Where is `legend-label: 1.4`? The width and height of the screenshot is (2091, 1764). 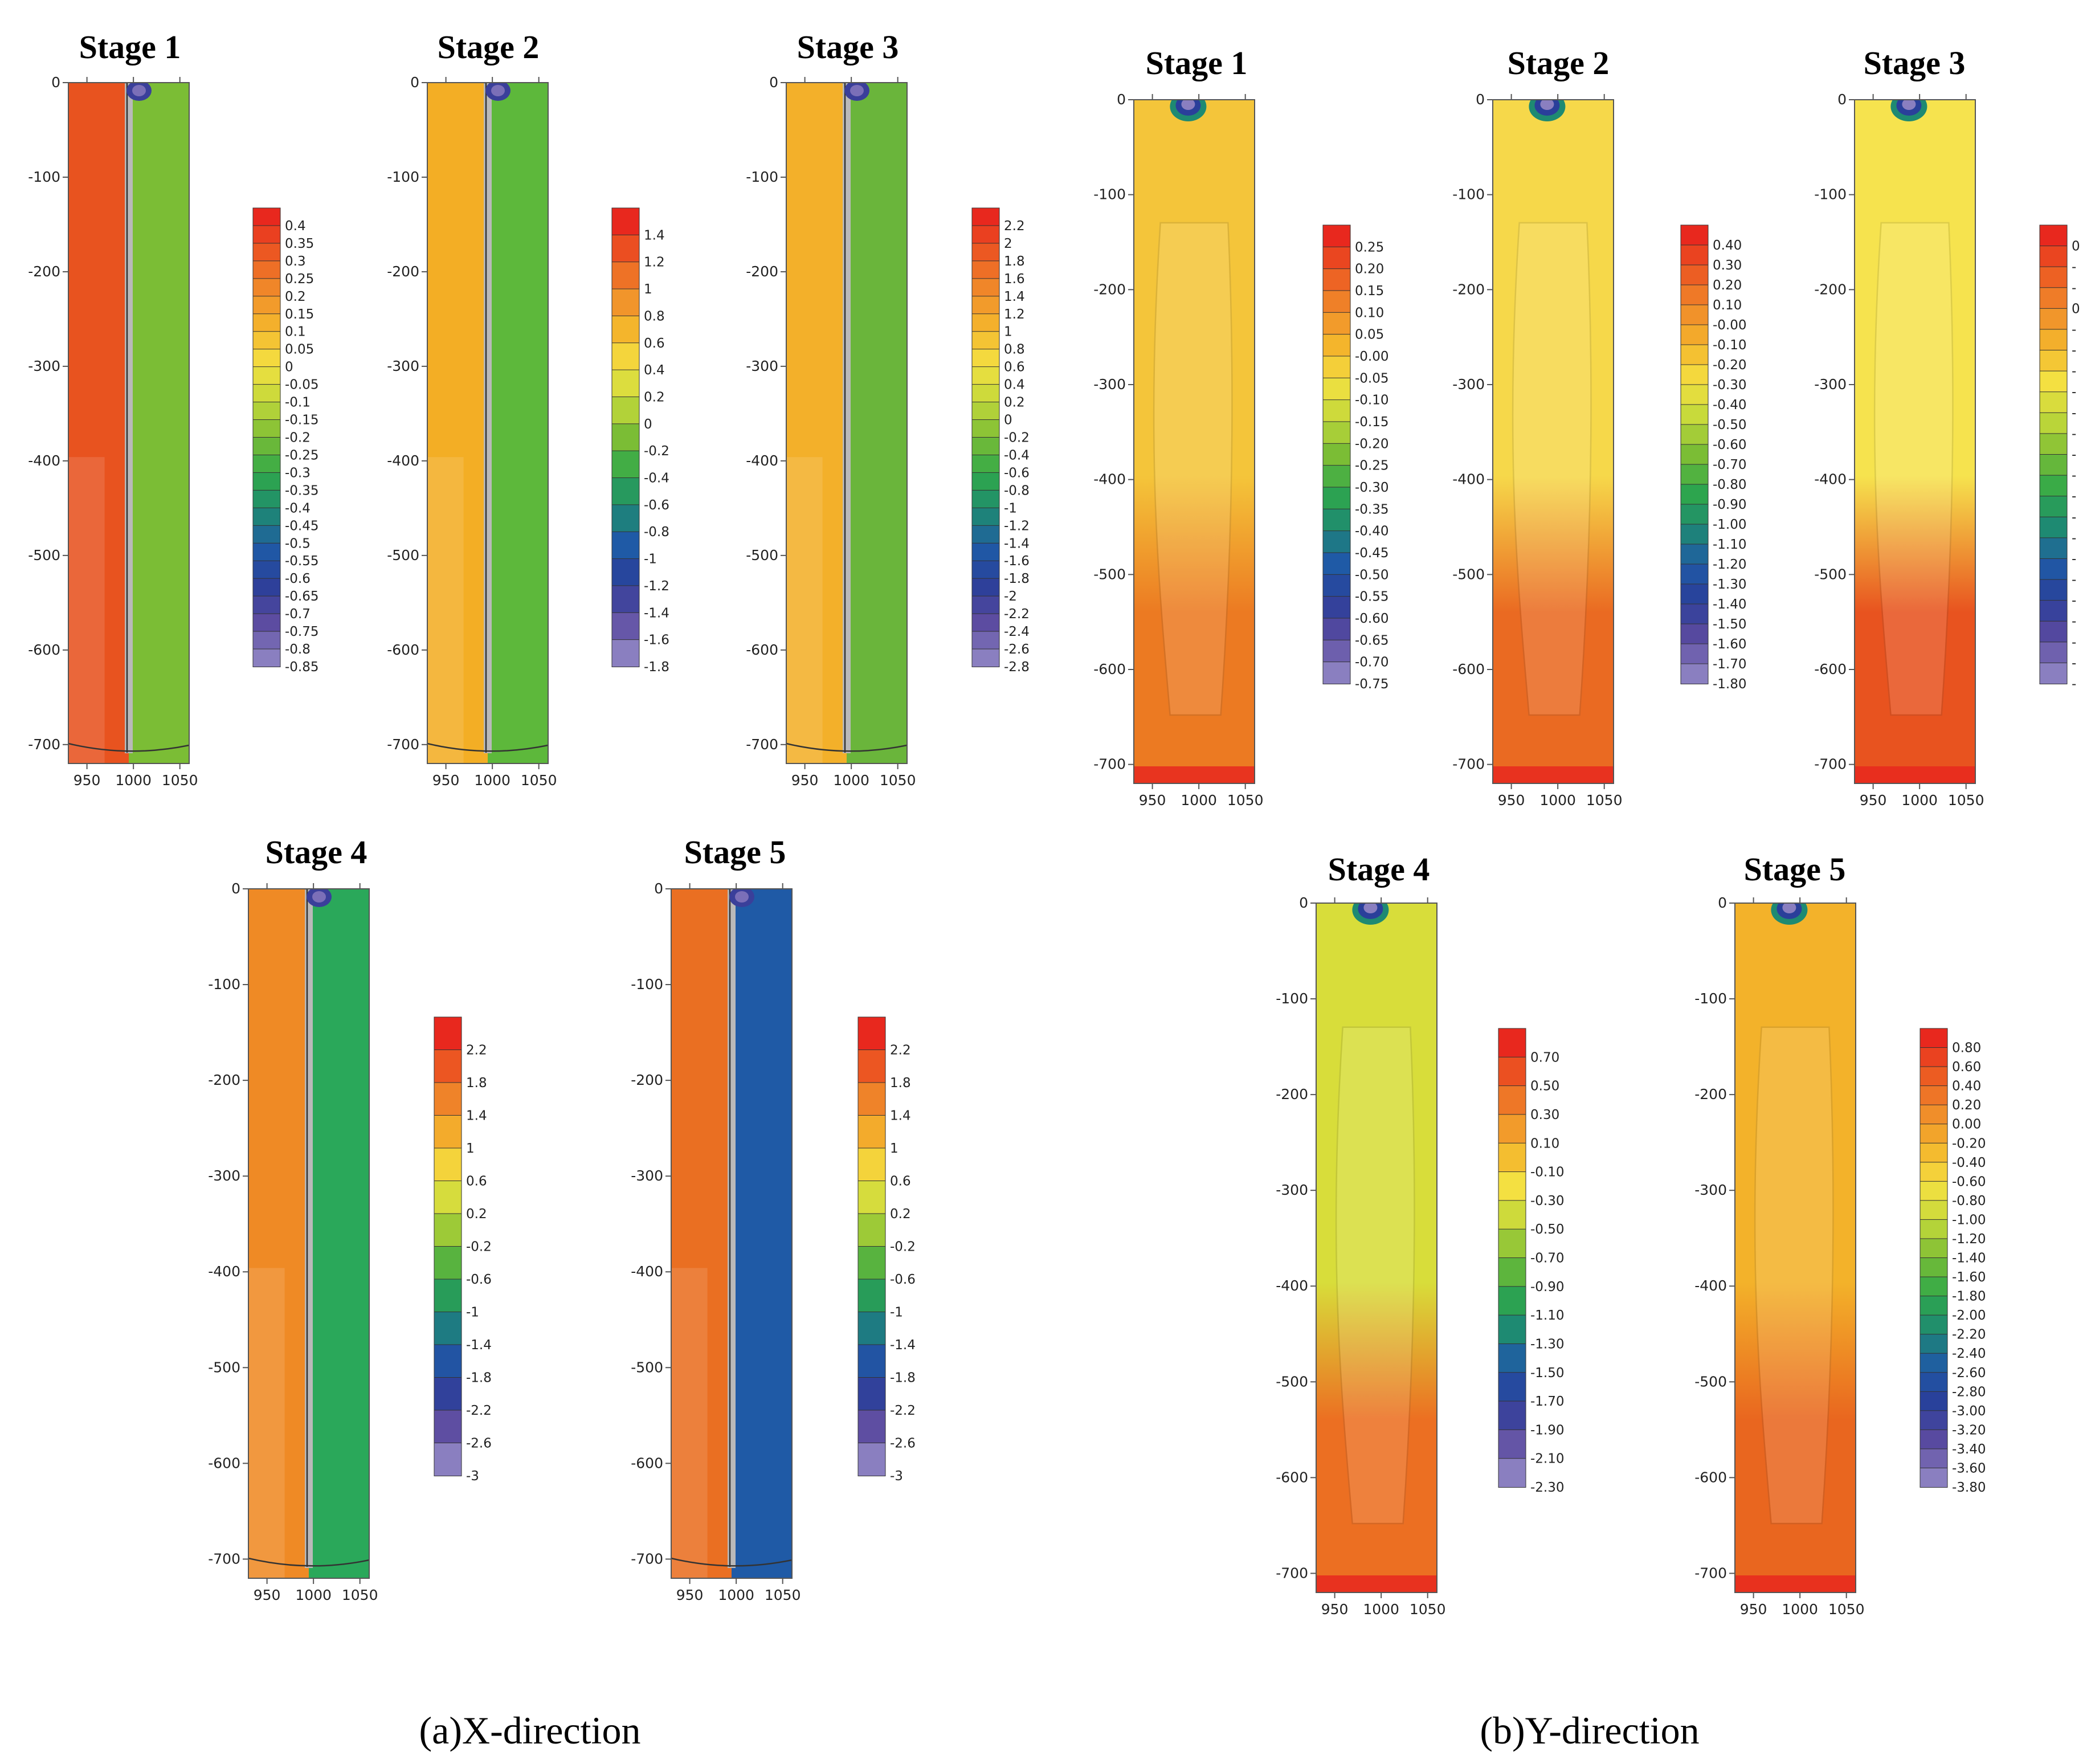
legend-label: 1.4 is located at coordinates (477, 1116).